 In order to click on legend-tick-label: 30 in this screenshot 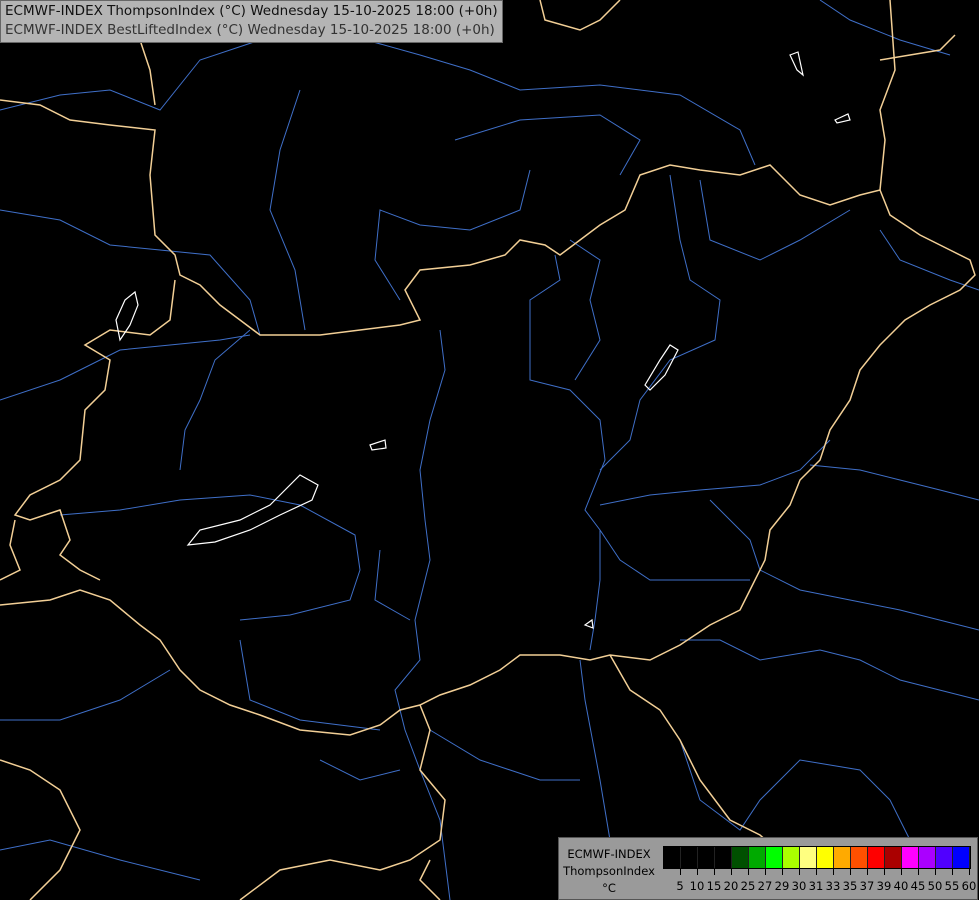, I will do `click(799, 886)`.